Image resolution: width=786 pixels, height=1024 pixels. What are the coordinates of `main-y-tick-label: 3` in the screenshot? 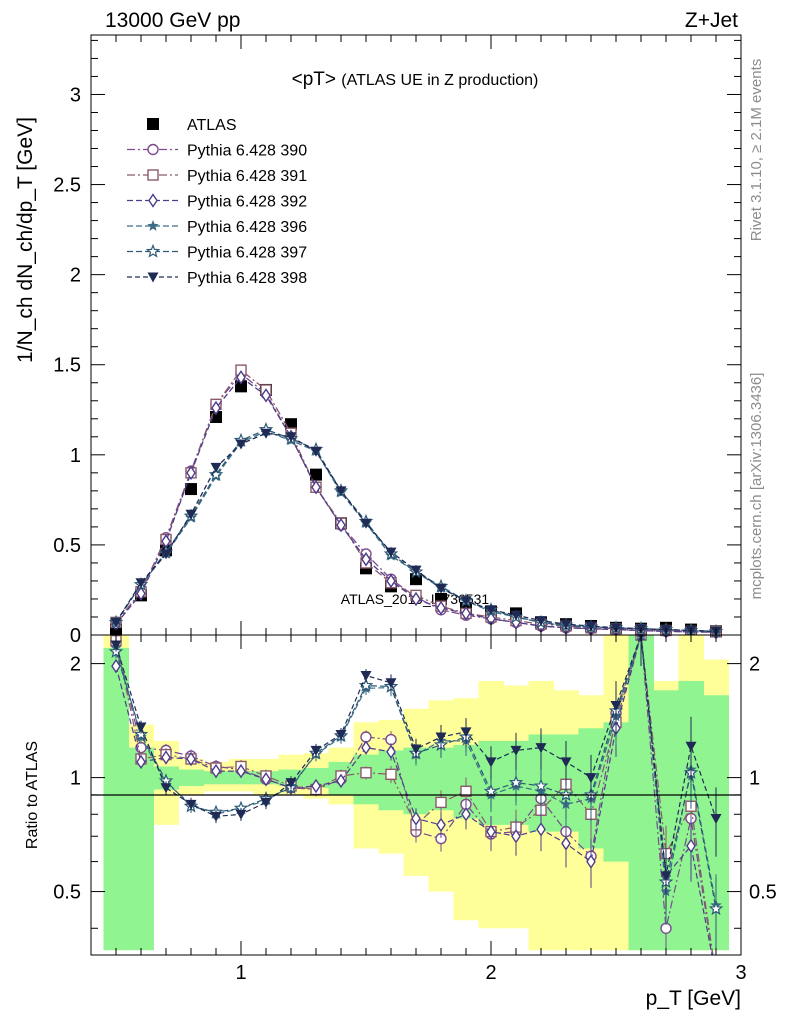 It's located at (75, 95).